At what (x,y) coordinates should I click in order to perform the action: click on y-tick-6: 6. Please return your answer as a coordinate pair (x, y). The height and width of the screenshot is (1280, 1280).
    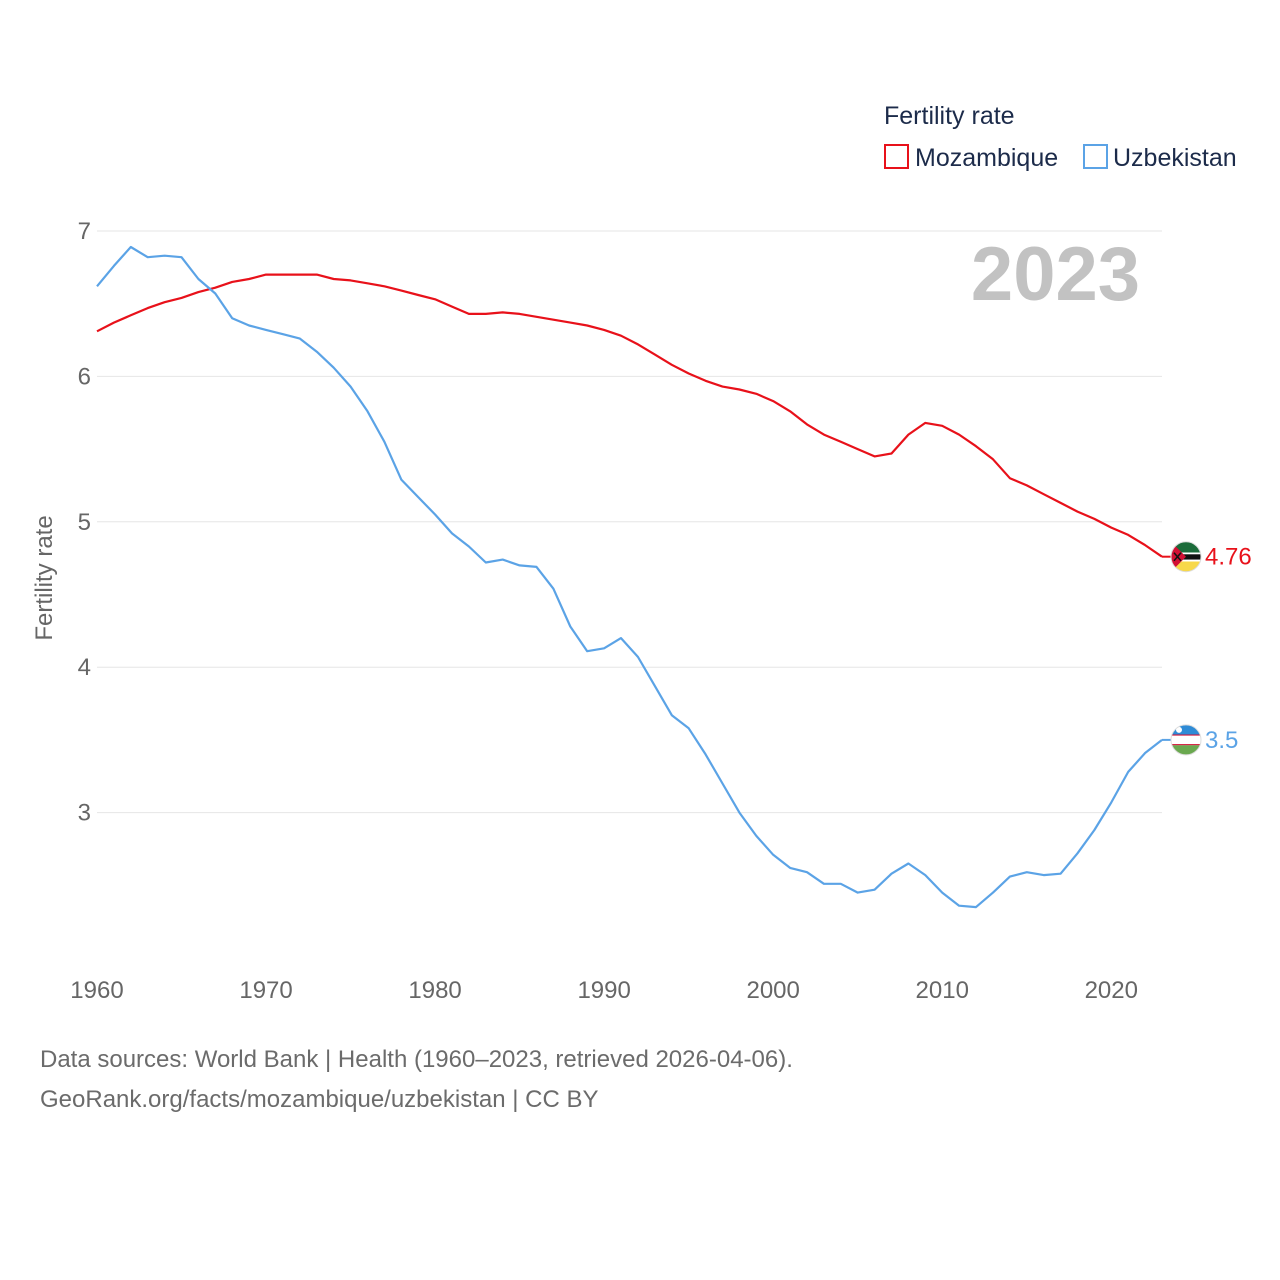
    Looking at the image, I should click on (84, 376).